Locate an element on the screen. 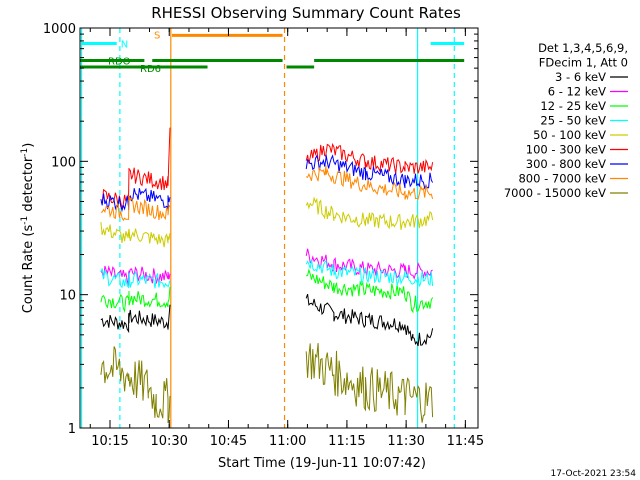 This screenshot has height=480, width=640. legend-entry: 3 - 6 keV is located at coordinates (580, 77).